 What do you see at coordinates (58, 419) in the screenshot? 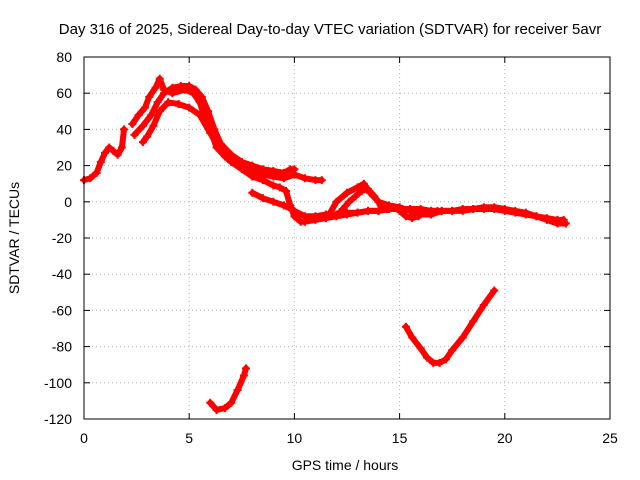
I see `y-tick-label: -120` at bounding box center [58, 419].